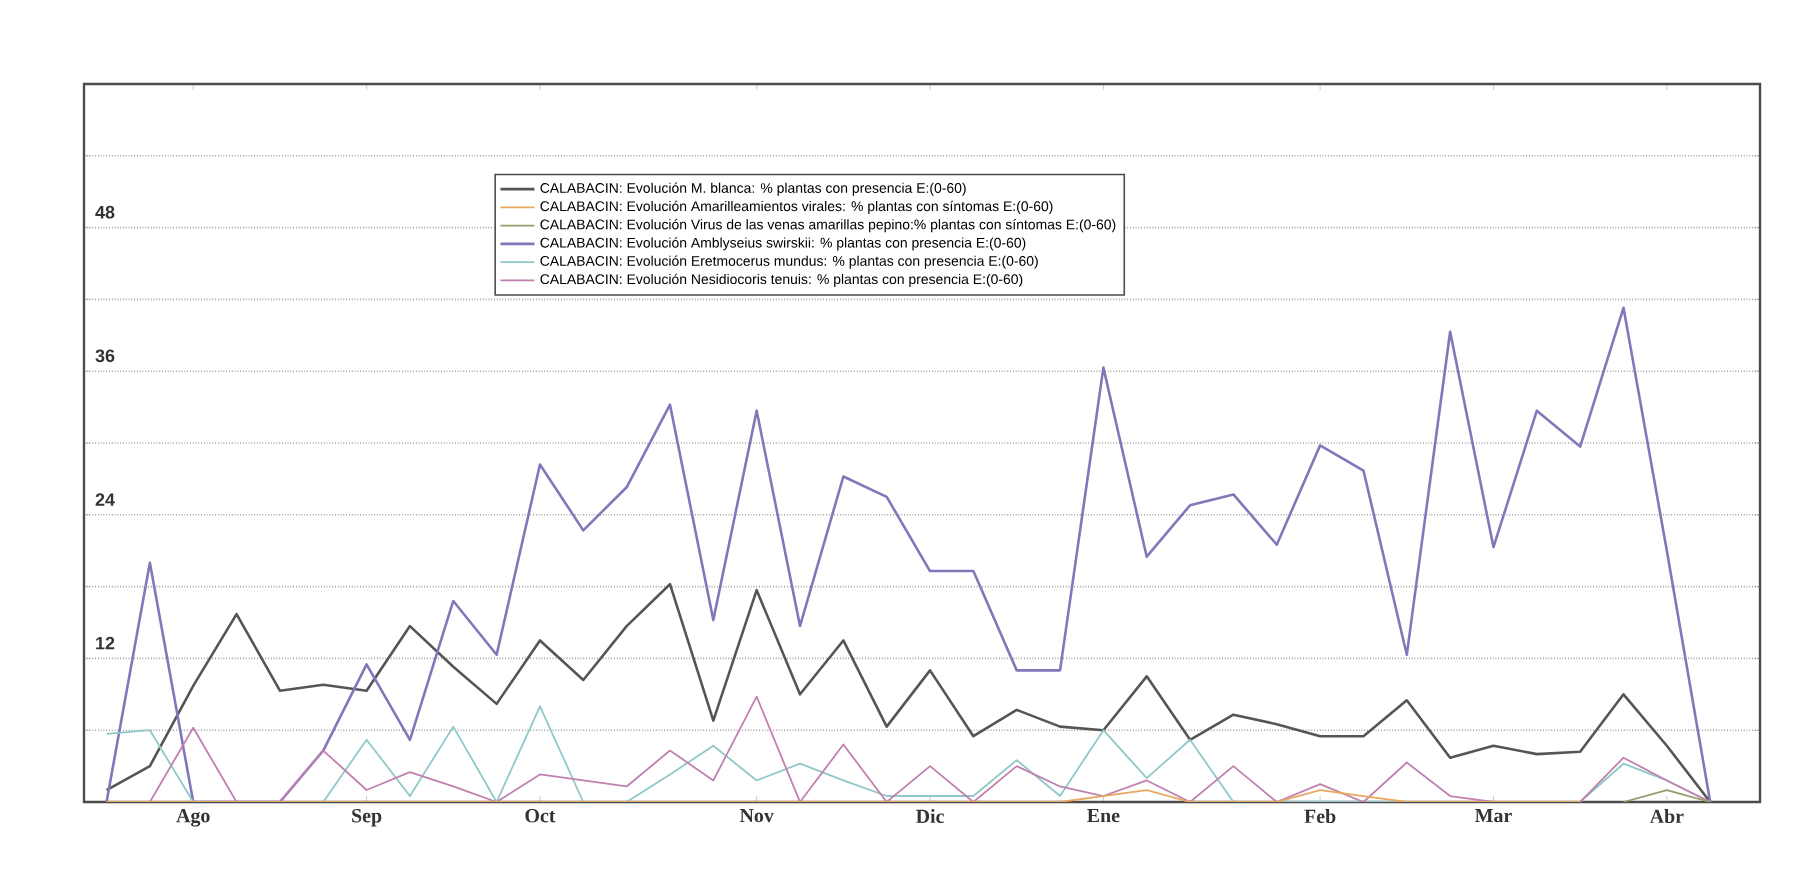  I want to click on x-tick-label: Abr, so click(1666, 816).